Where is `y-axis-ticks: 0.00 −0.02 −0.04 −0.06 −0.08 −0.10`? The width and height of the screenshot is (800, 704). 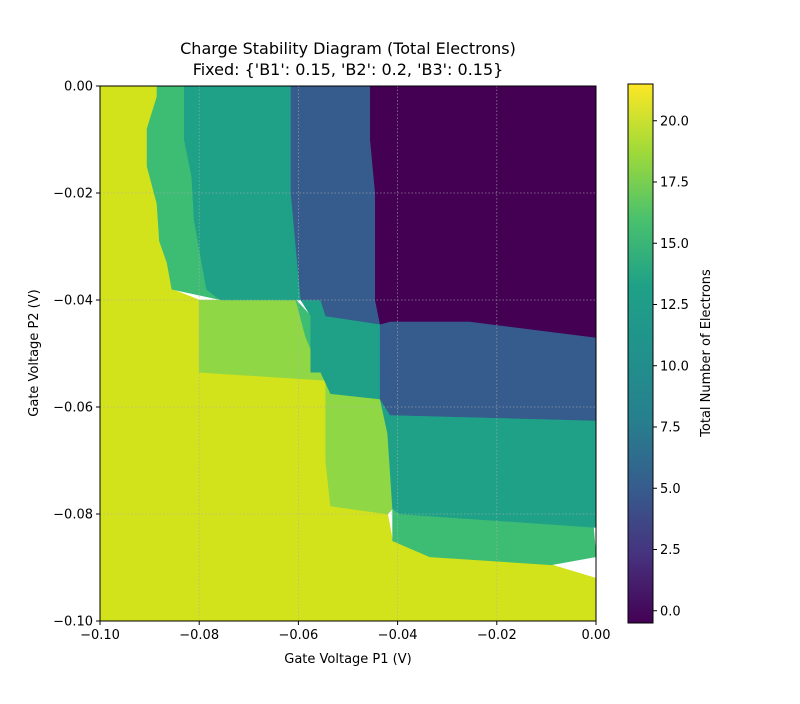
y-axis-ticks: 0.00 −0.02 −0.04 −0.06 −0.08 −0.10 is located at coordinates (76, 355).